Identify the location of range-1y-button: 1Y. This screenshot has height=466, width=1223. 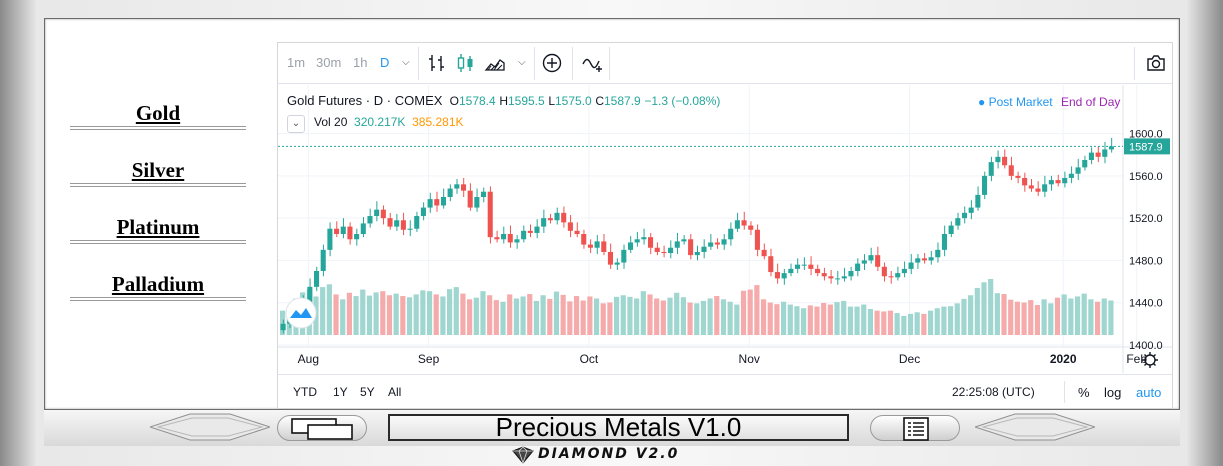
(340, 392).